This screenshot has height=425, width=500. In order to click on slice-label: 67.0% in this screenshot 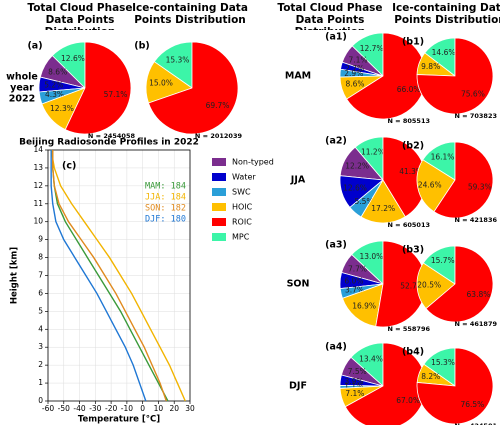, I will do `click(408, 400)`.